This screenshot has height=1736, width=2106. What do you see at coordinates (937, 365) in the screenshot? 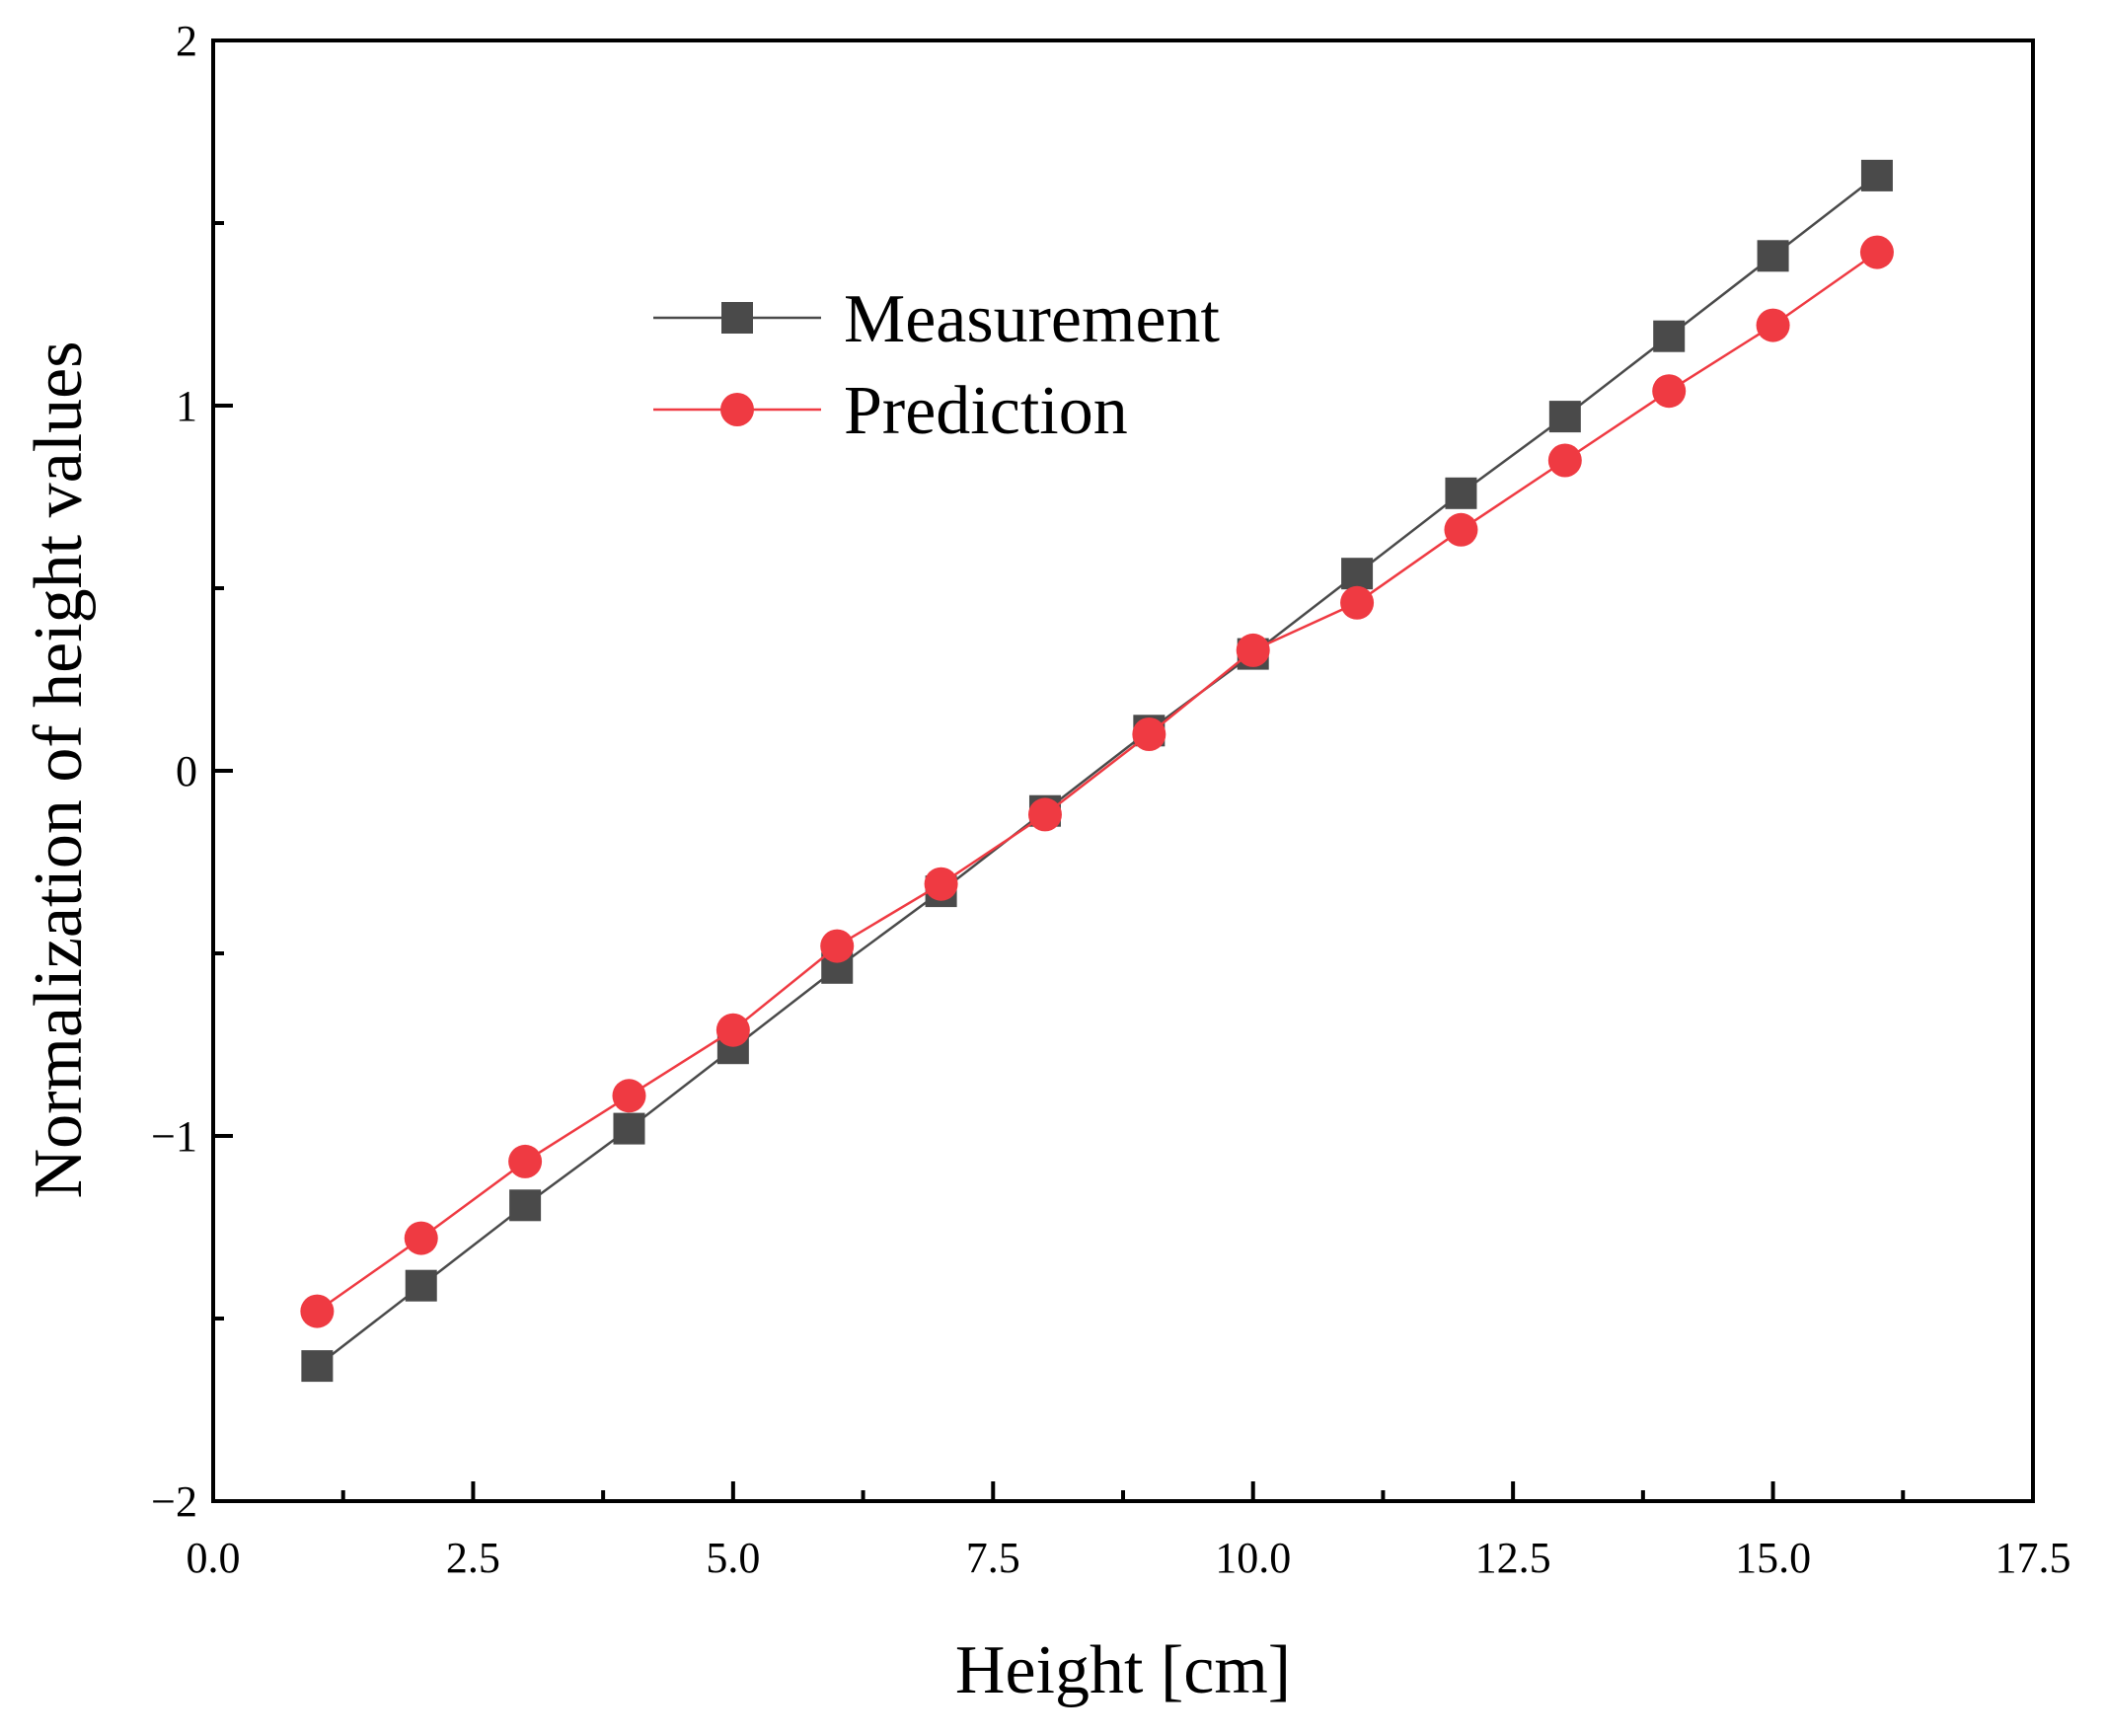
I see `legend: Measurement Prediction` at bounding box center [937, 365].